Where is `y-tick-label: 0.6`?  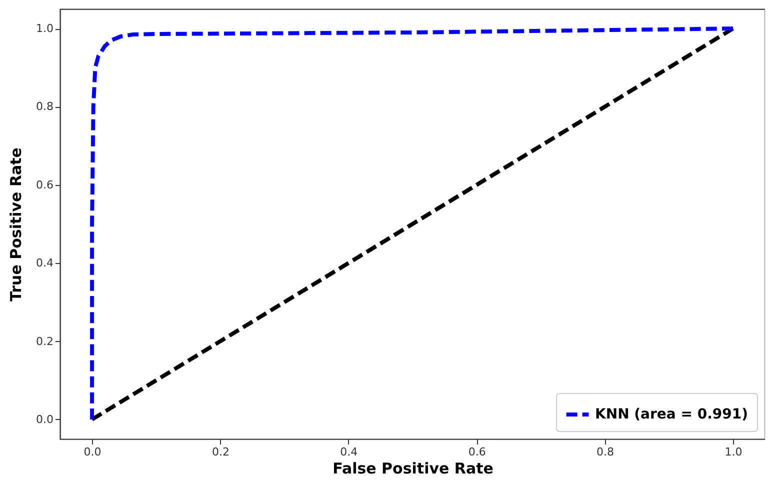 y-tick-label: 0.6 is located at coordinates (45, 185).